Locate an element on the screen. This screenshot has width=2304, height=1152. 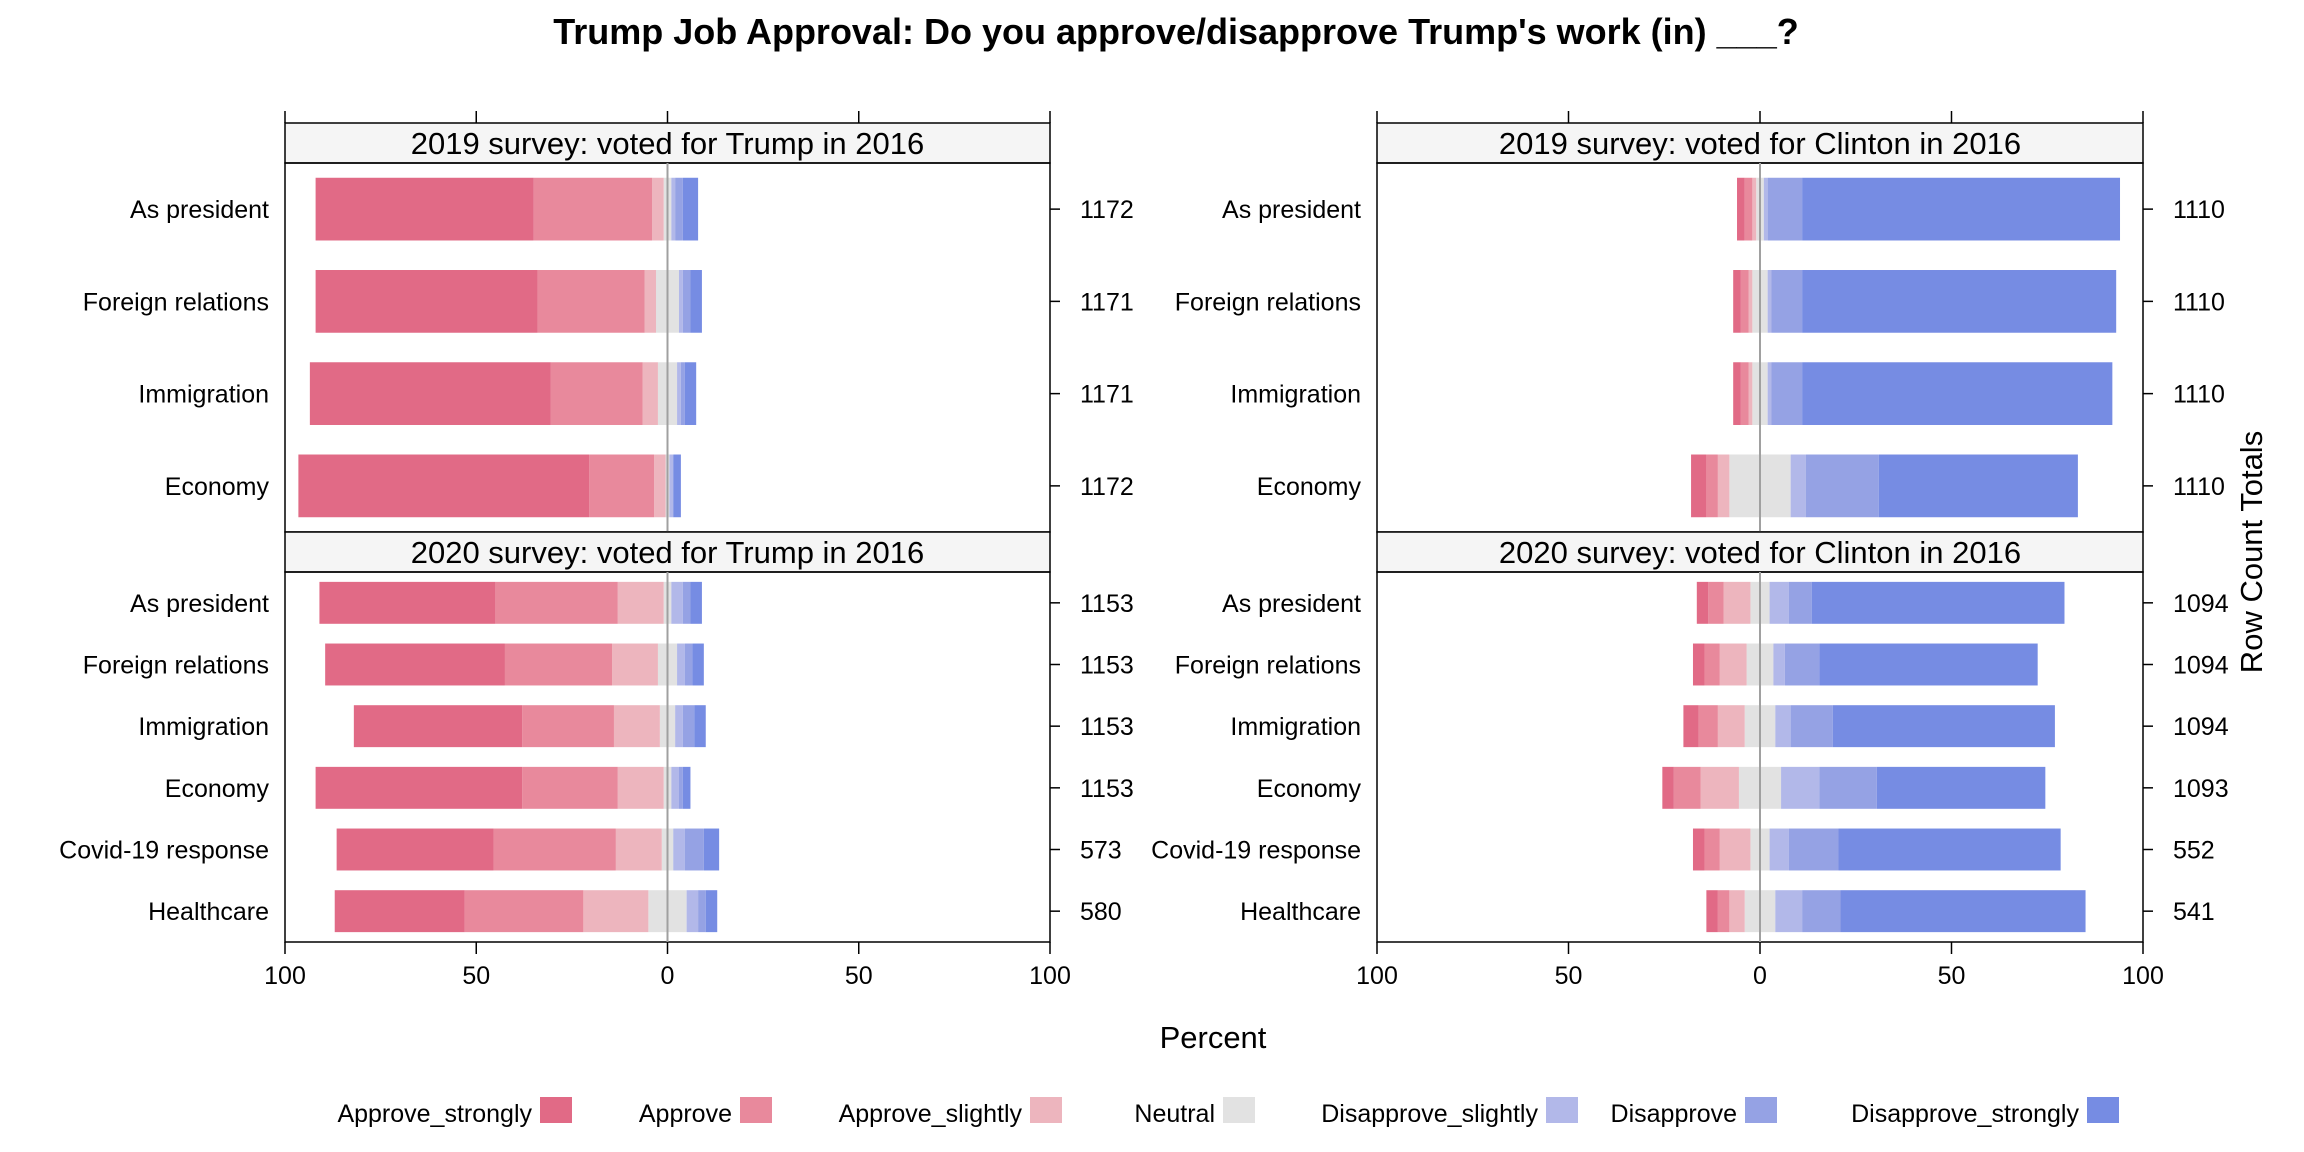
legend-label: Approve is located at coordinates (685, 1114).